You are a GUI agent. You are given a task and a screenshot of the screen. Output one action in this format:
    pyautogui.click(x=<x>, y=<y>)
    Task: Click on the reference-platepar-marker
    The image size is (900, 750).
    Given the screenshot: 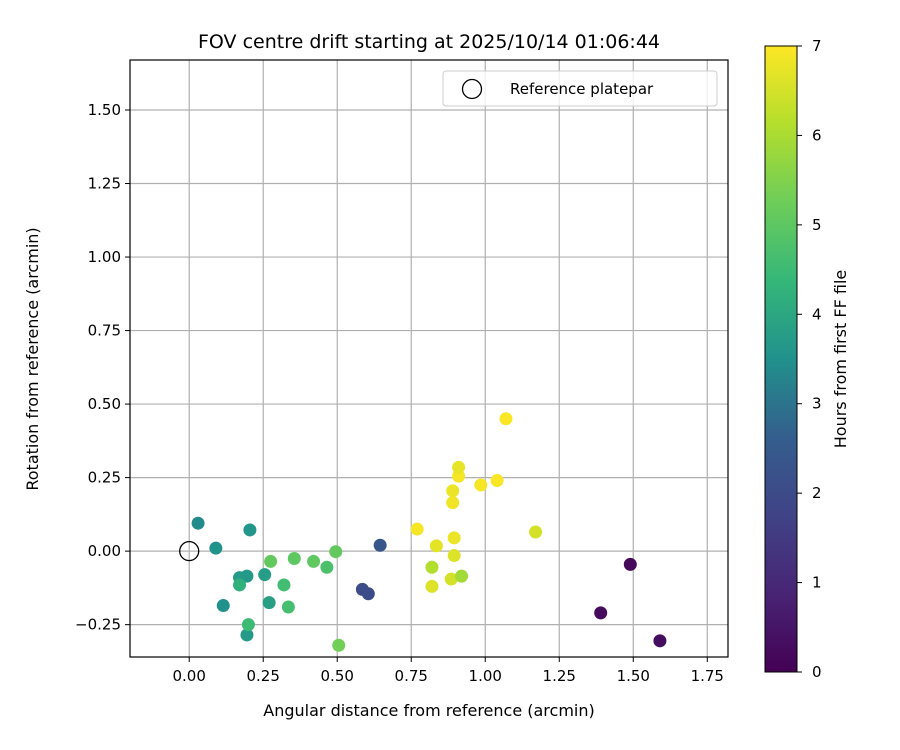 What is the action you would take?
    pyautogui.click(x=189, y=551)
    